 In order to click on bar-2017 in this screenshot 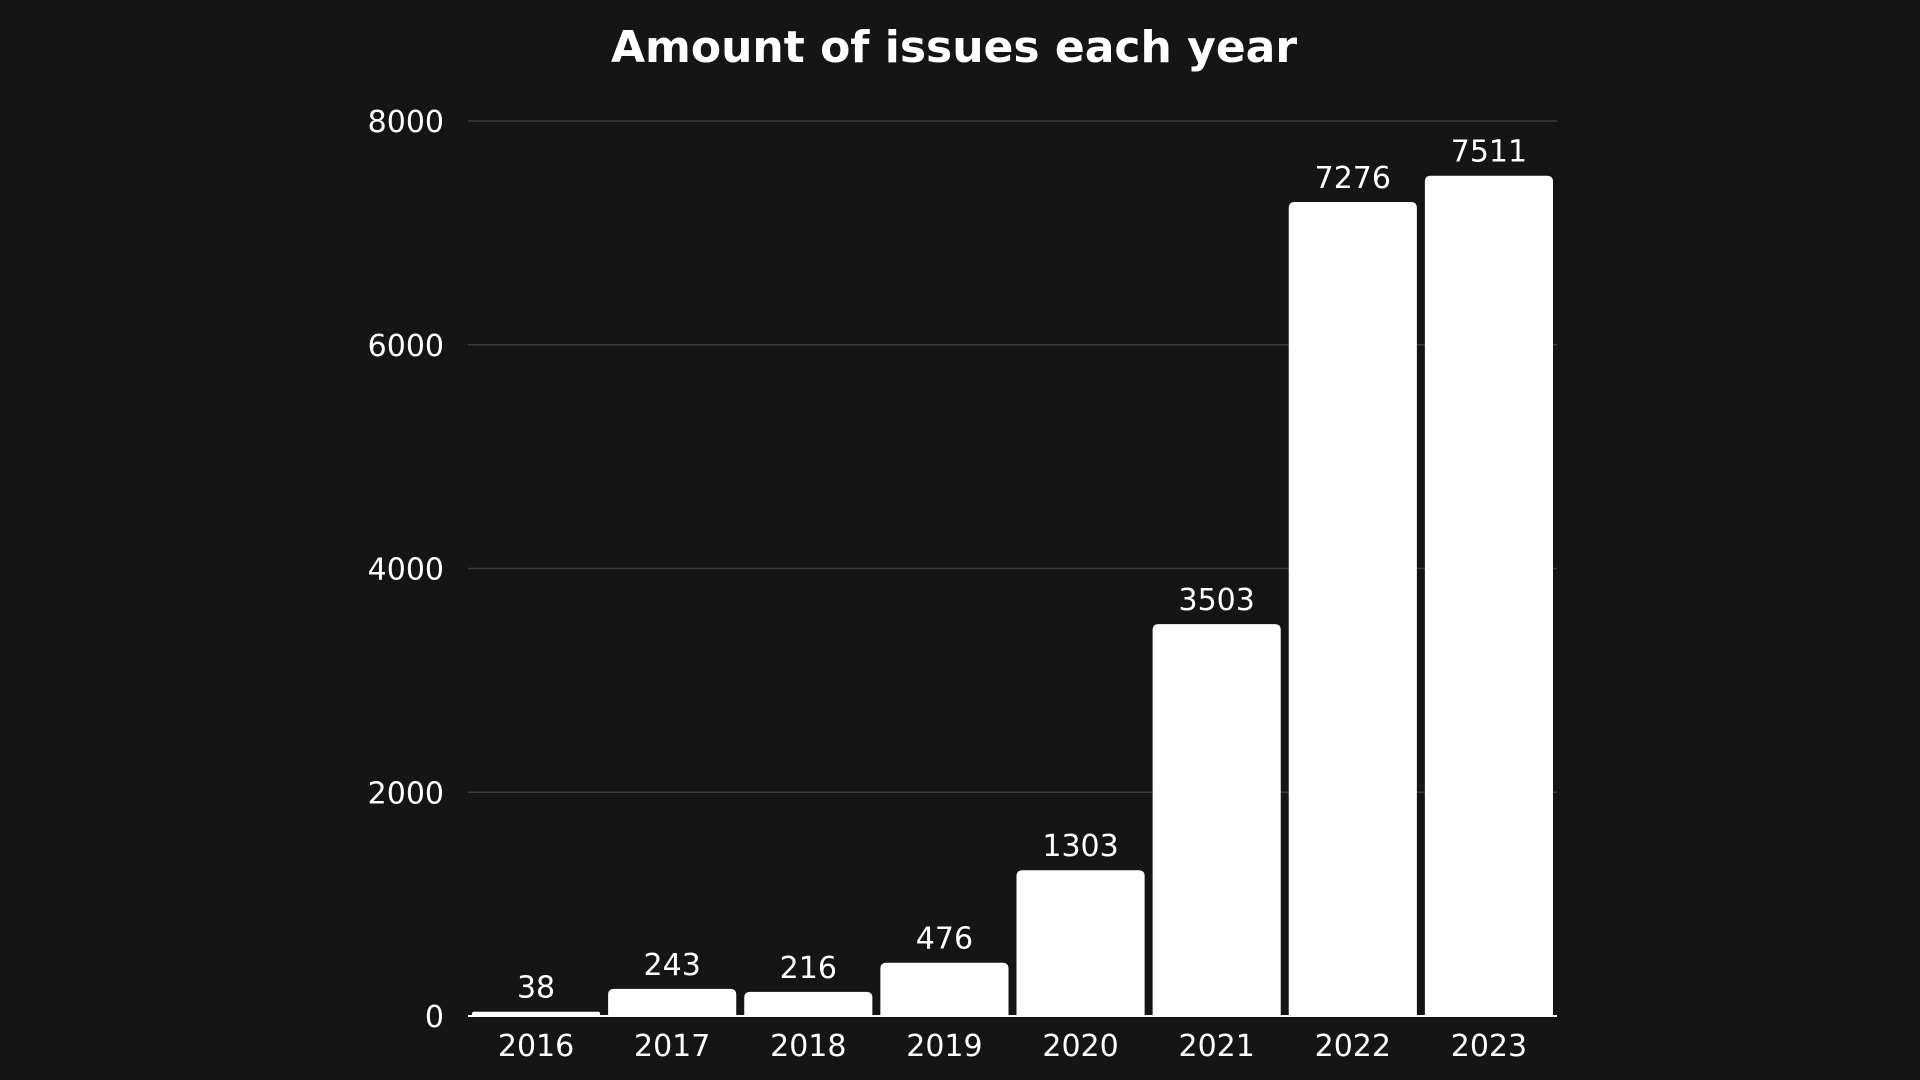, I will do `click(672, 1002)`.